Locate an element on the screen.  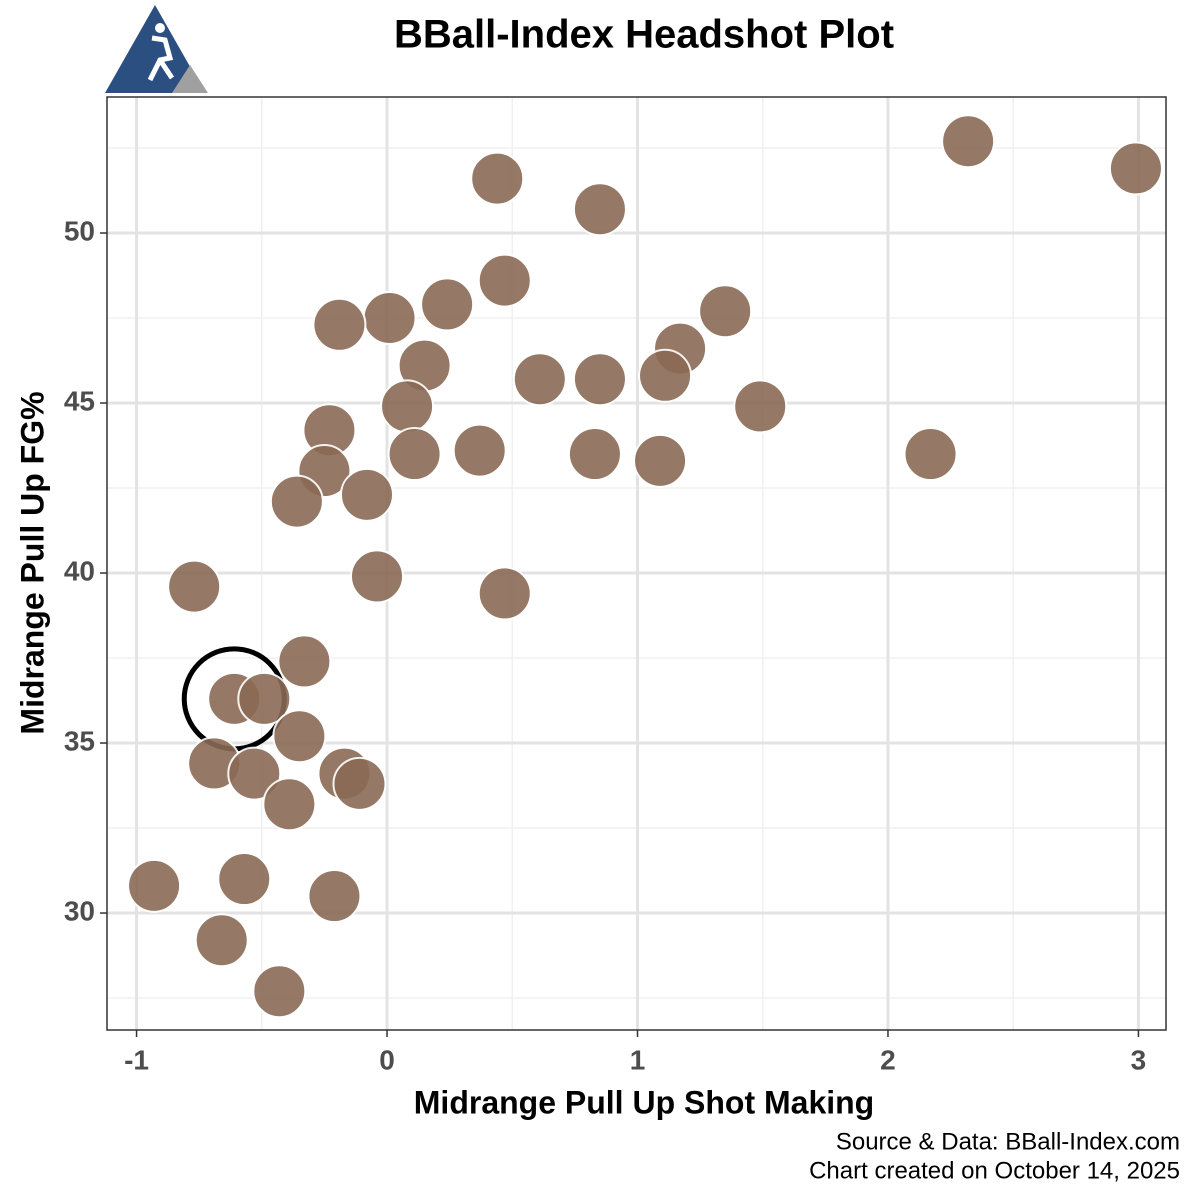
y-axis-title: Midrange Pull Up FG% is located at coordinates (32, 562).